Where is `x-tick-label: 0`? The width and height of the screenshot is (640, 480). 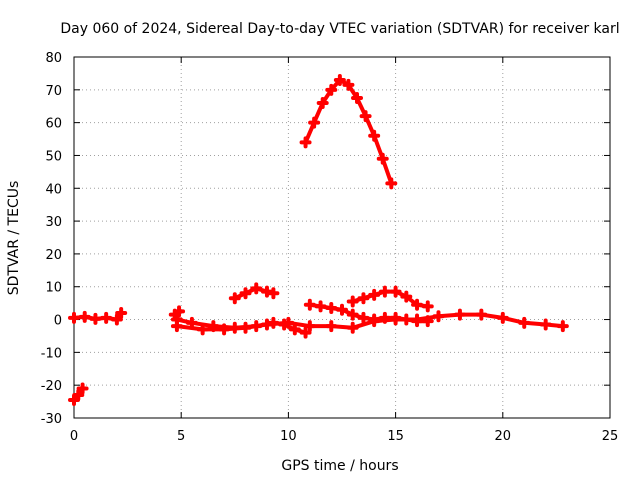
x-tick-label: 0 is located at coordinates (74, 436).